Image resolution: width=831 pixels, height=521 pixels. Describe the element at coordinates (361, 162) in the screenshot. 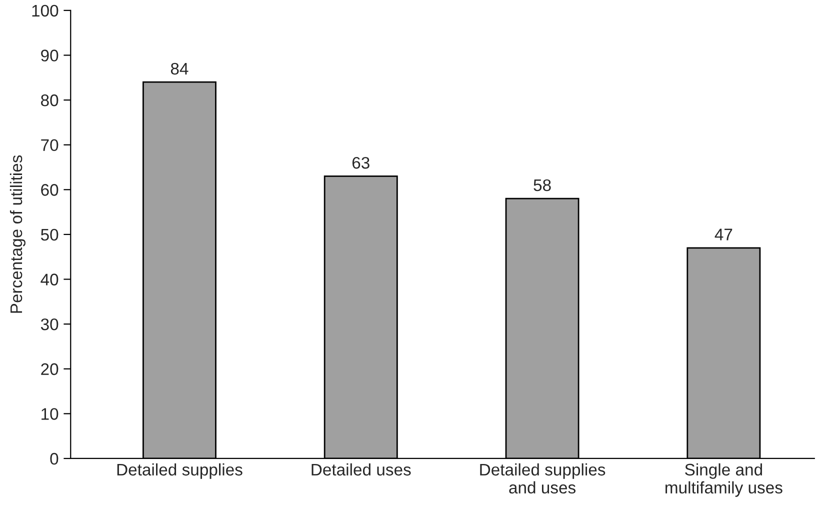

I see `data-label: 63` at that location.